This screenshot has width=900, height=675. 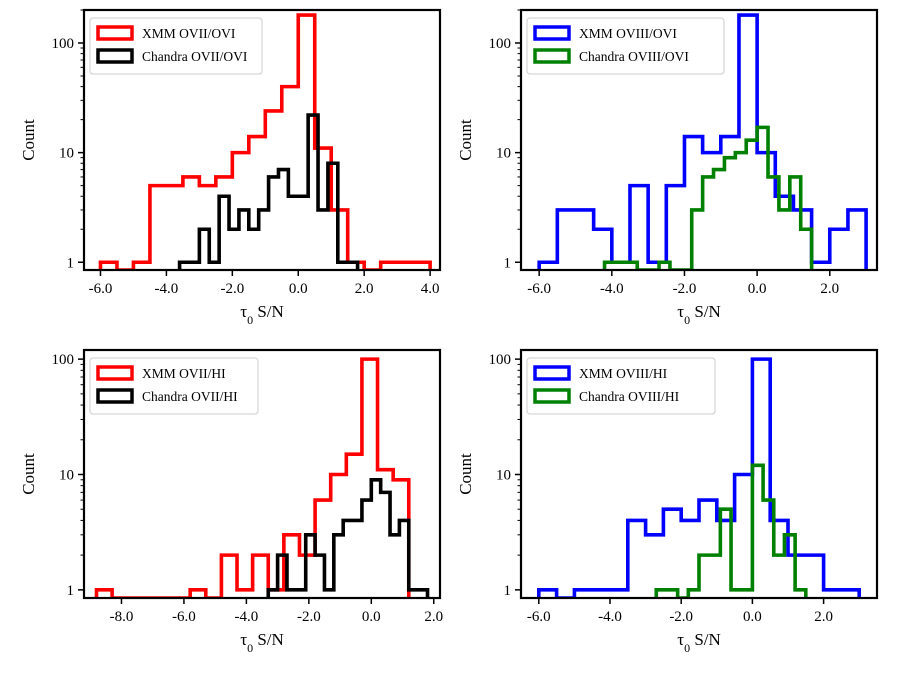 I want to click on legend: XMM OVIII/OVI Chandra OVIII/OVI, so click(x=625, y=46).